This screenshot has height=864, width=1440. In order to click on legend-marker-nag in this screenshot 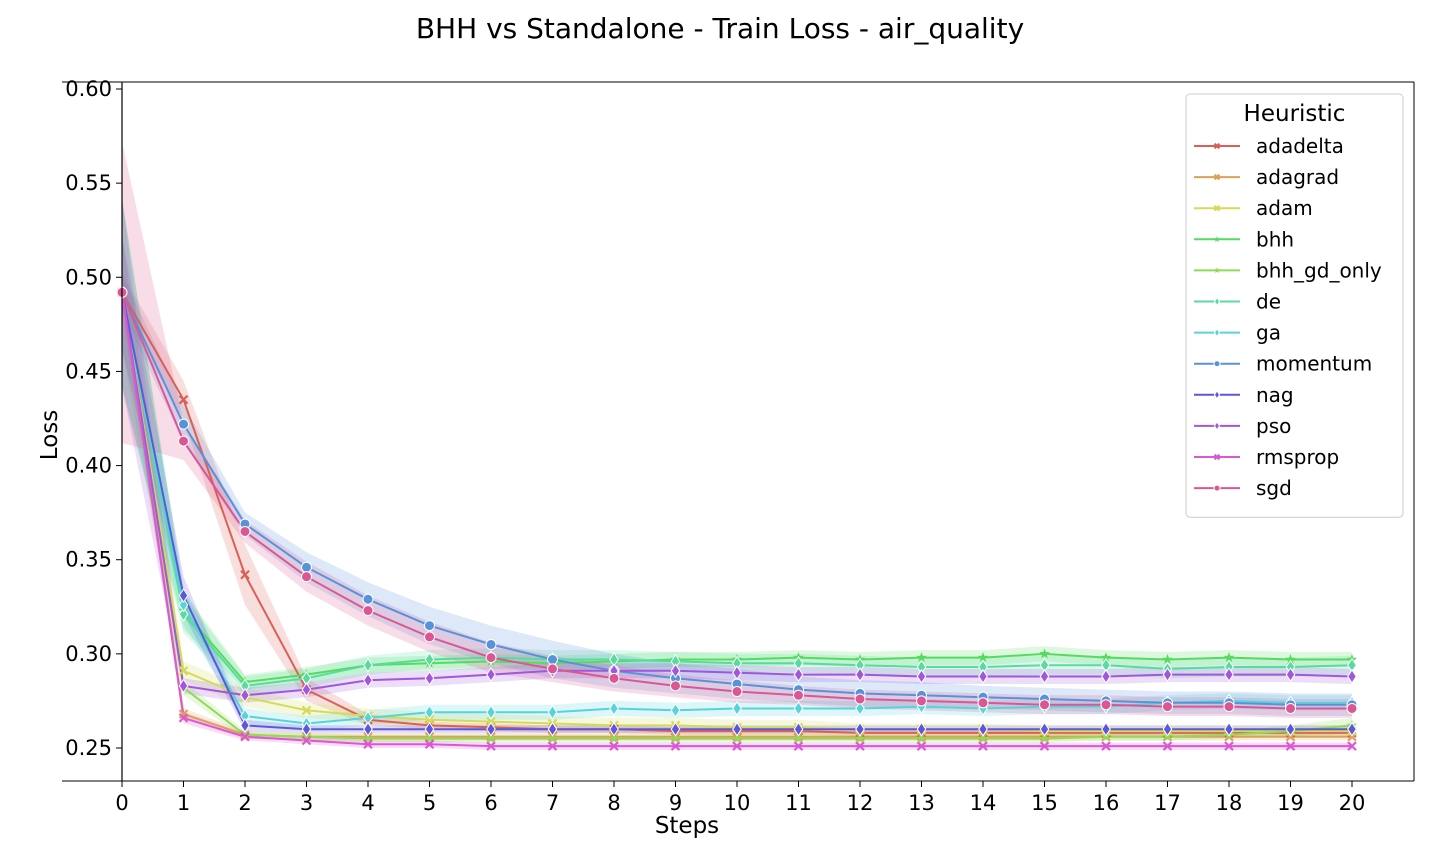, I will do `click(1217, 394)`.